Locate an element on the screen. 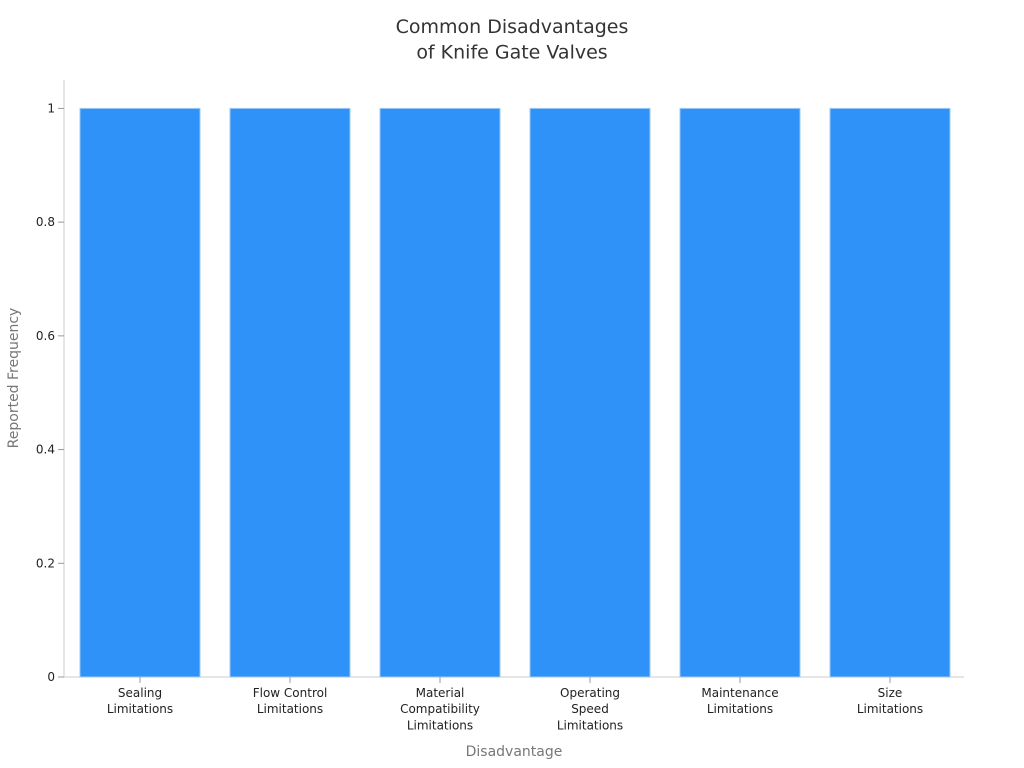  y-tick-label: 0.4 is located at coordinates (45, 450).